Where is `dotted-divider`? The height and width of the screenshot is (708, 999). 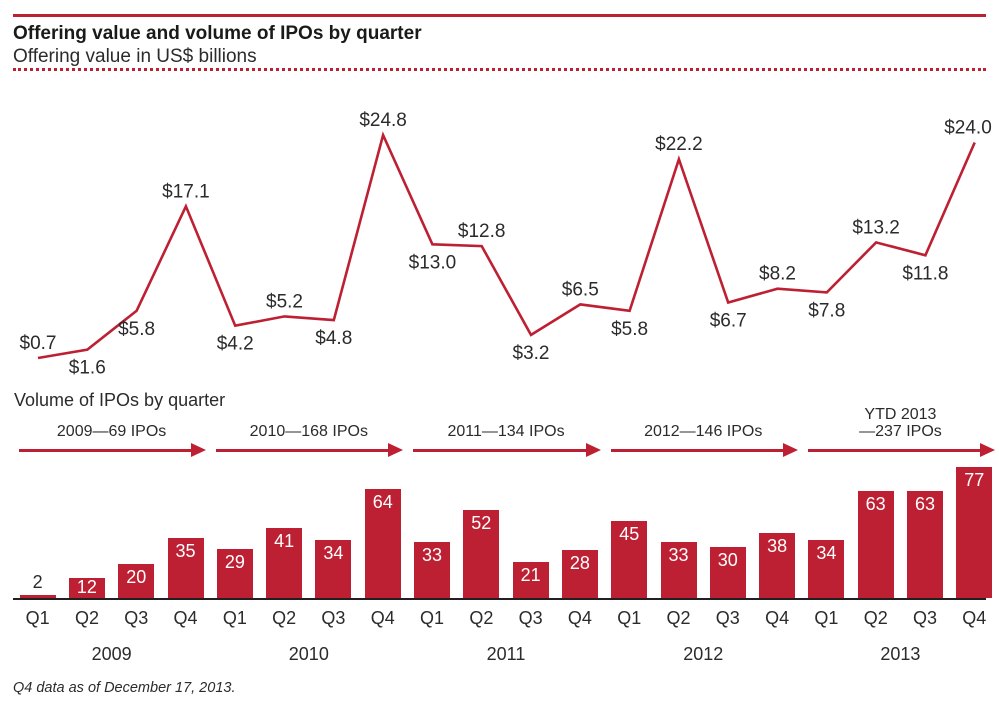 dotted-divider is located at coordinates (499, 69).